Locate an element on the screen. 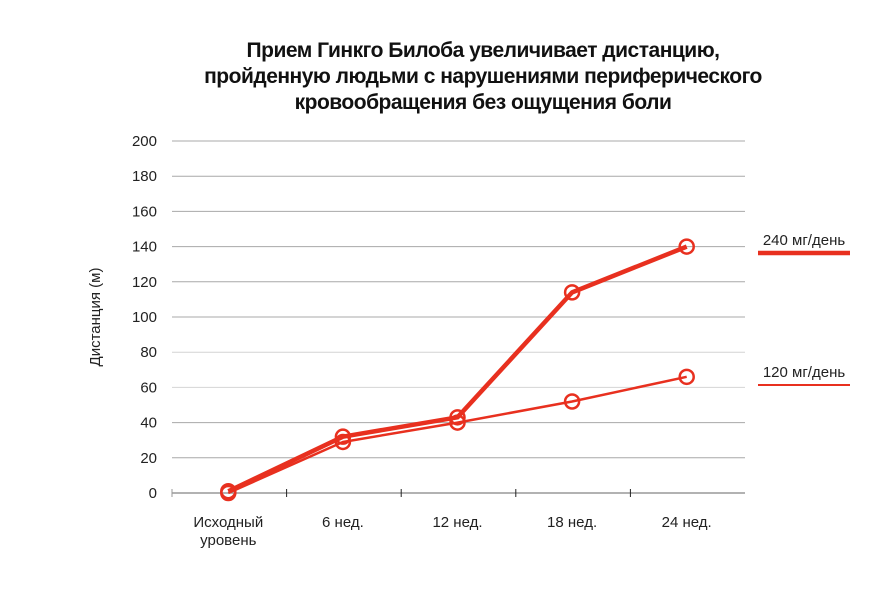 Image resolution: width=886 pixels, height=591 pixels. y-tick-label: 180 is located at coordinates (144, 176).